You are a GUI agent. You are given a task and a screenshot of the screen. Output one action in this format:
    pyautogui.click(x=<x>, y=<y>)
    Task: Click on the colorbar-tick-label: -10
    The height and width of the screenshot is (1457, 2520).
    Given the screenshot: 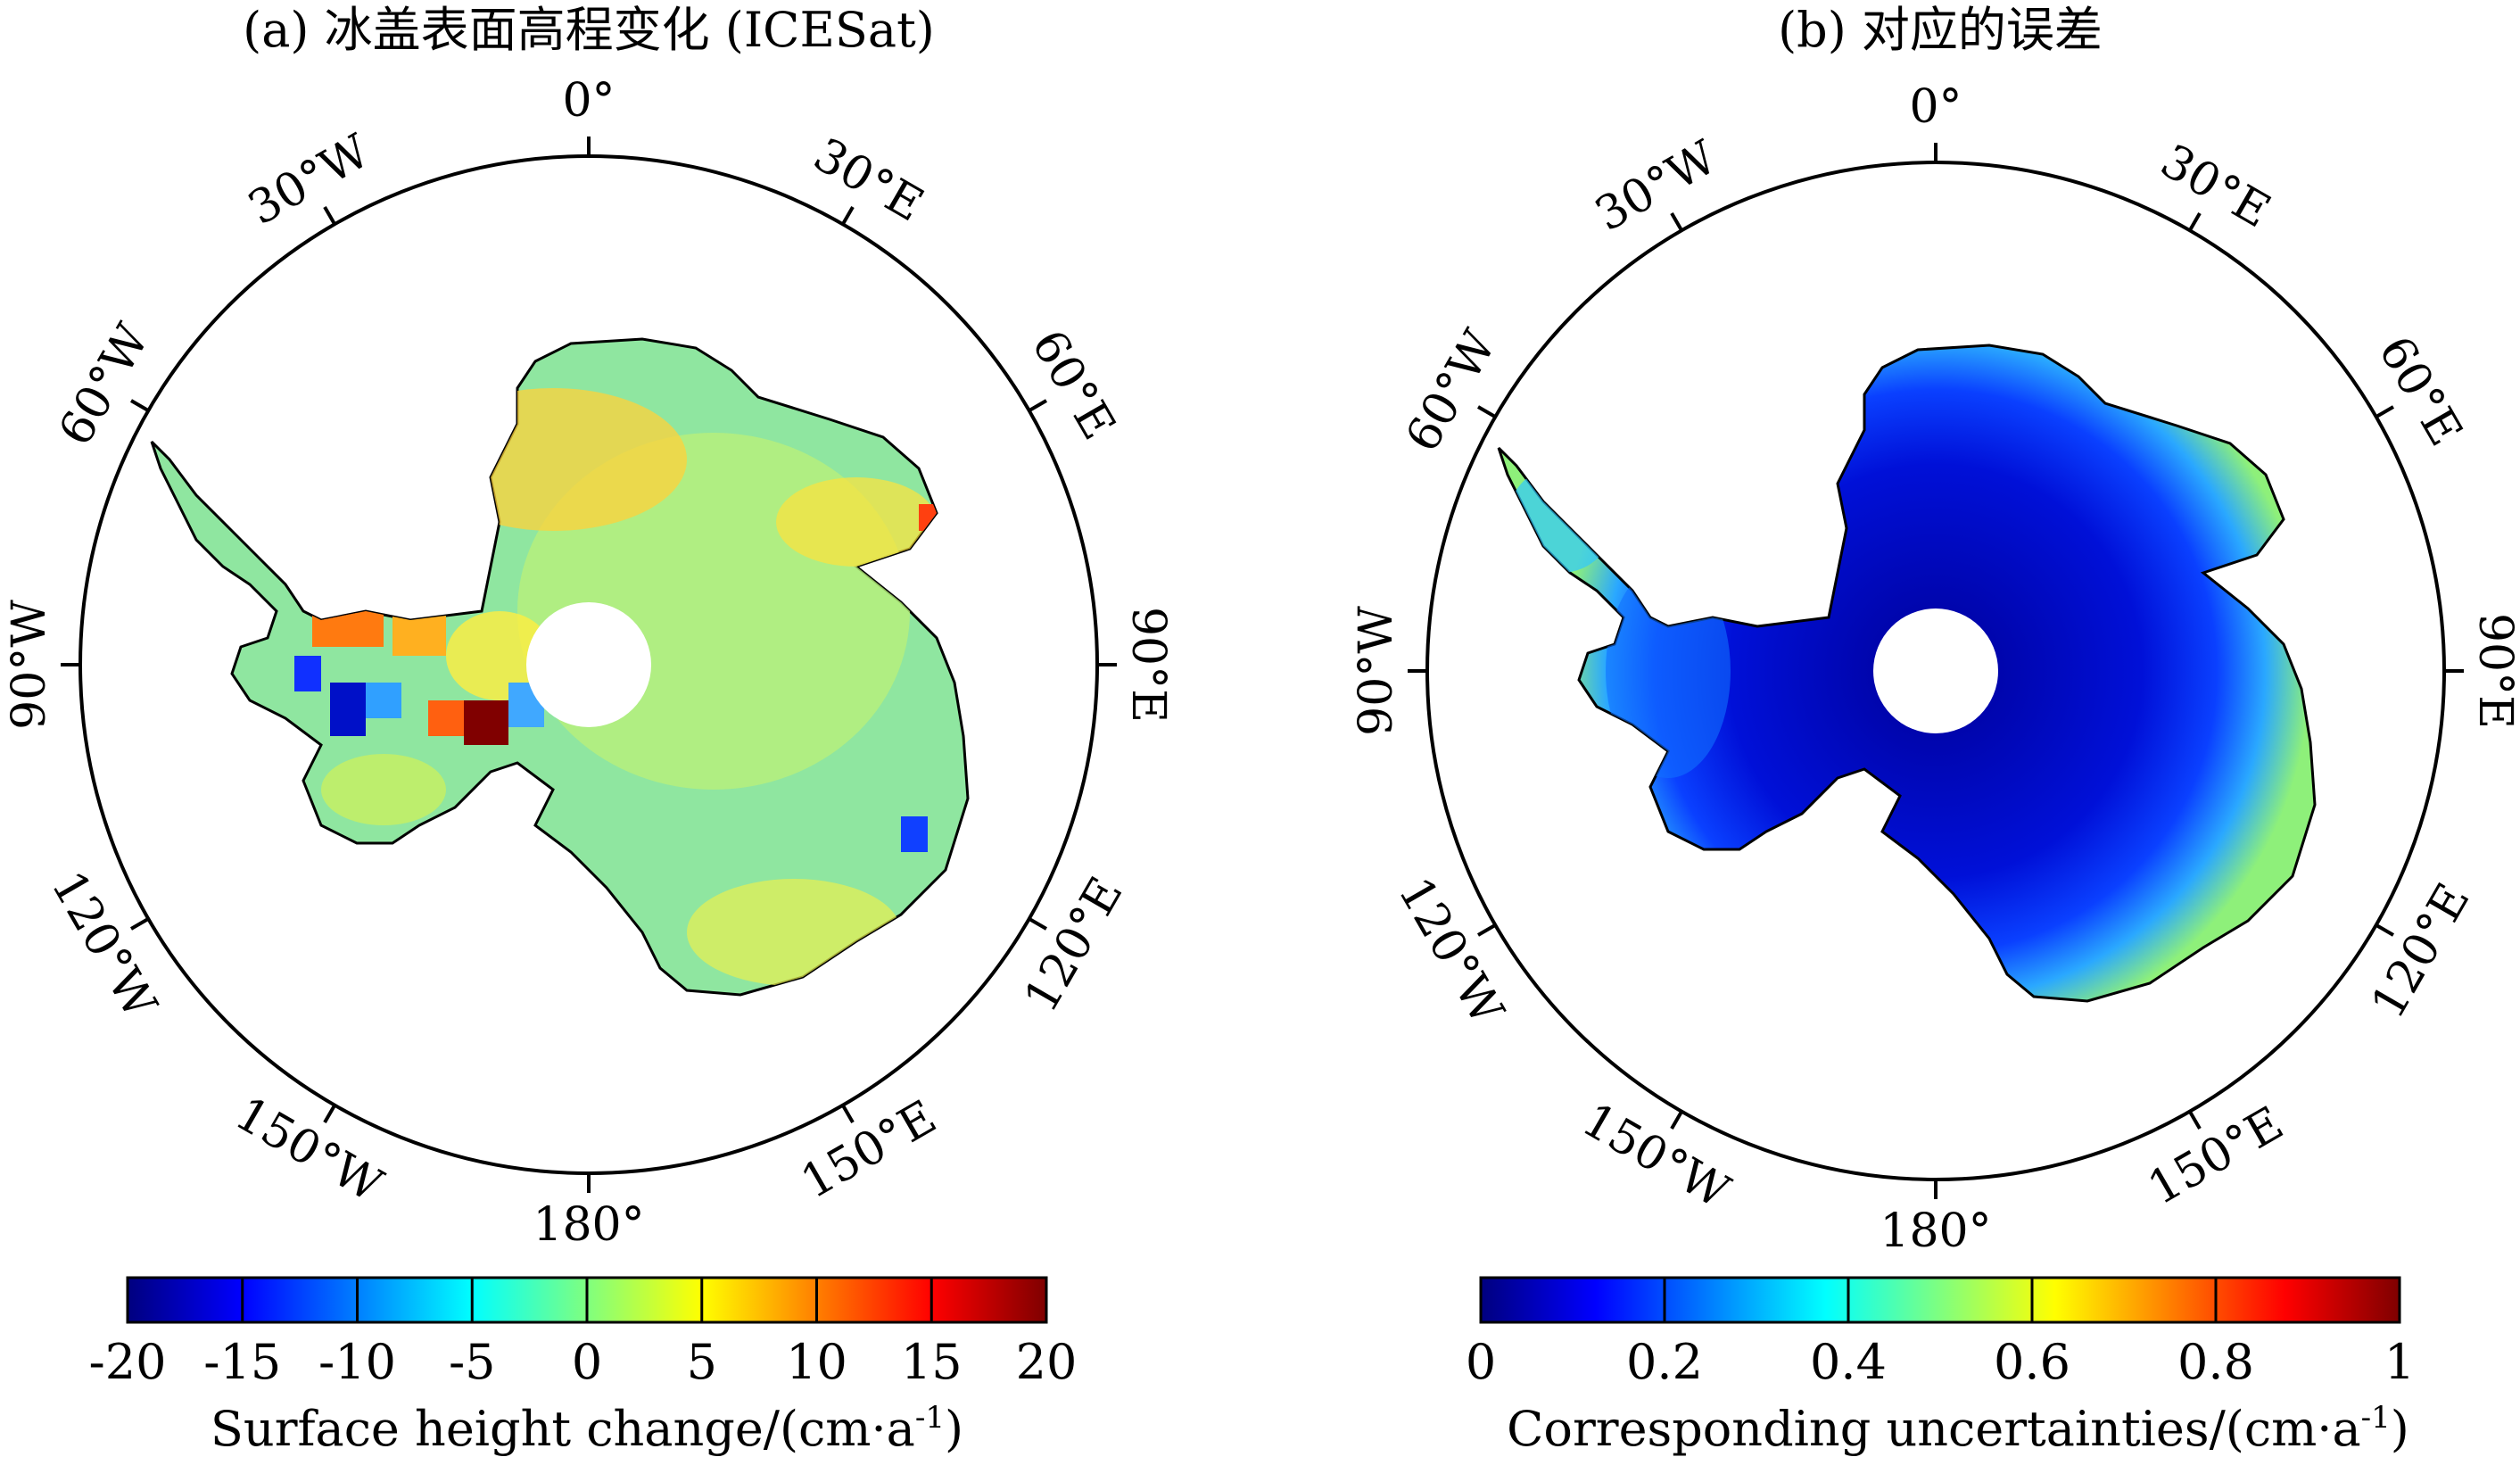 What is the action you would take?
    pyautogui.click(x=357, y=1362)
    